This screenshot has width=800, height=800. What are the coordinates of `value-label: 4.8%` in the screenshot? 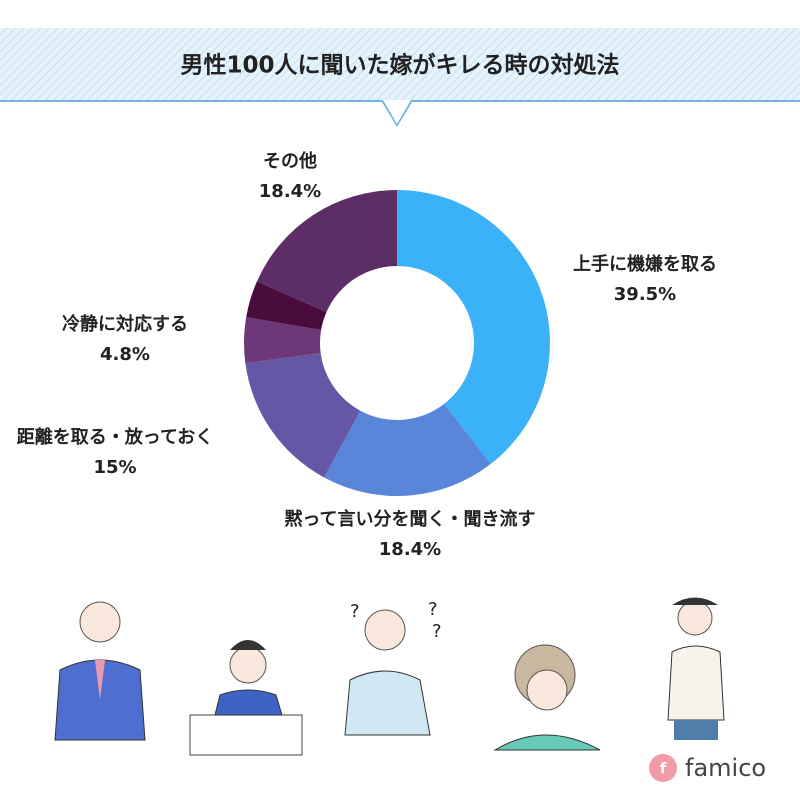 It's located at (125, 354).